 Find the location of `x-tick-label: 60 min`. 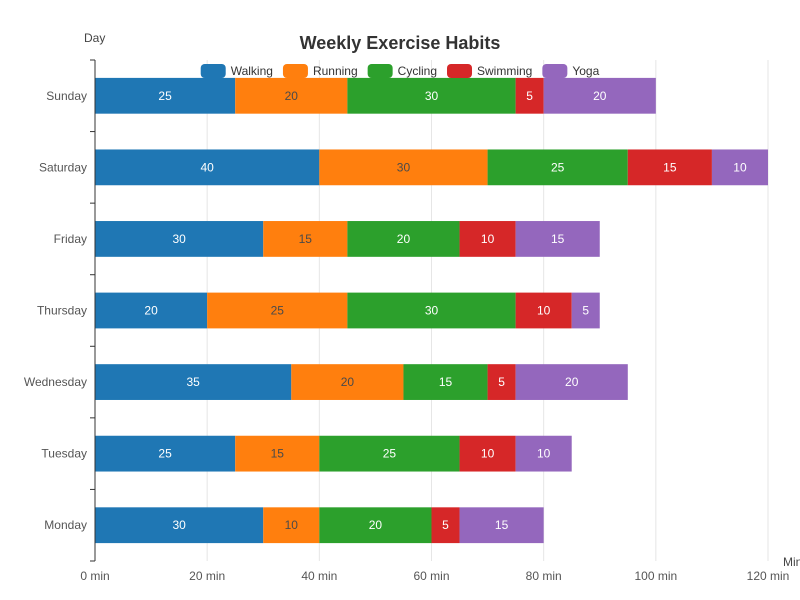

x-tick-label: 60 min is located at coordinates (431, 576).